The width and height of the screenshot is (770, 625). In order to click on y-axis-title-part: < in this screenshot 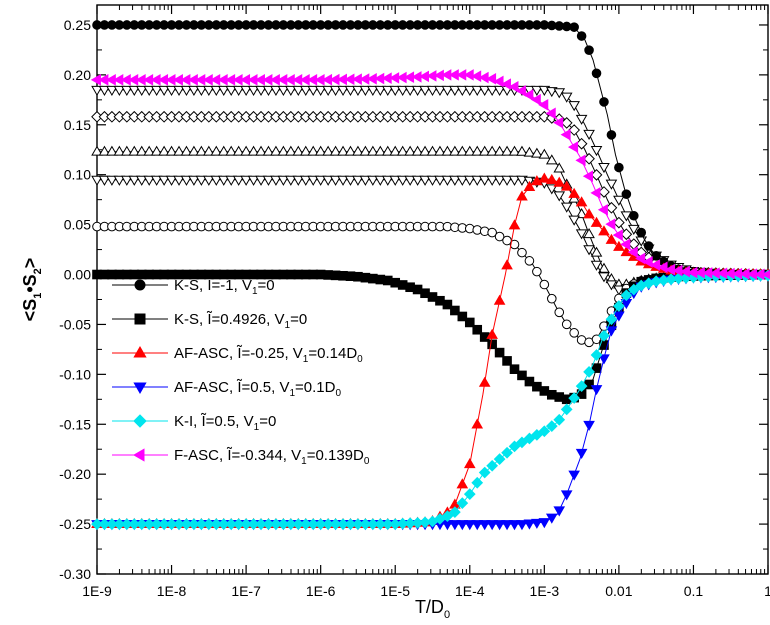, I will do `click(30, 316)`.